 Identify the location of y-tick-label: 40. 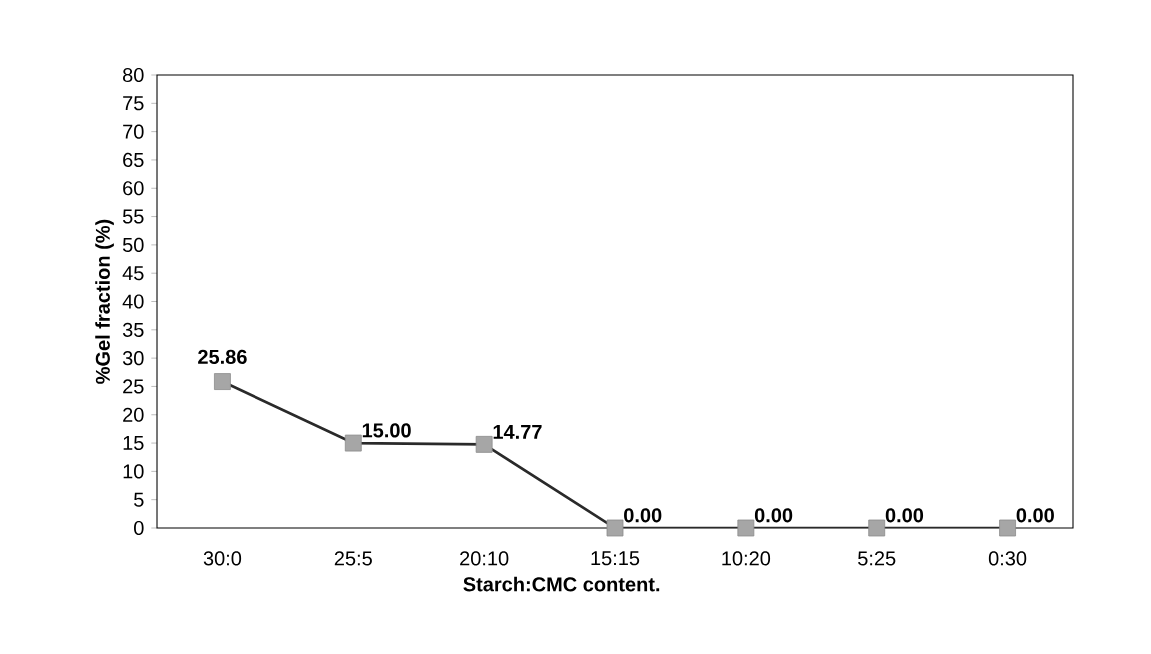
(133, 301).